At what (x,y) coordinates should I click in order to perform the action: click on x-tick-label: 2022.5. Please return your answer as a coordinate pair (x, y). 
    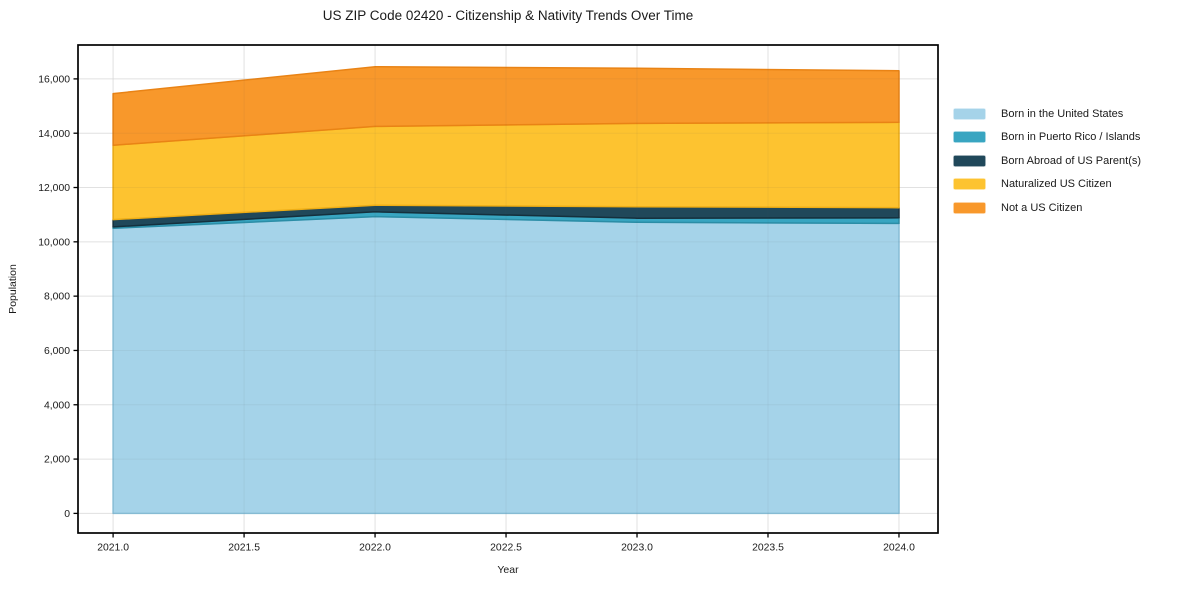
    Looking at the image, I should click on (506, 548).